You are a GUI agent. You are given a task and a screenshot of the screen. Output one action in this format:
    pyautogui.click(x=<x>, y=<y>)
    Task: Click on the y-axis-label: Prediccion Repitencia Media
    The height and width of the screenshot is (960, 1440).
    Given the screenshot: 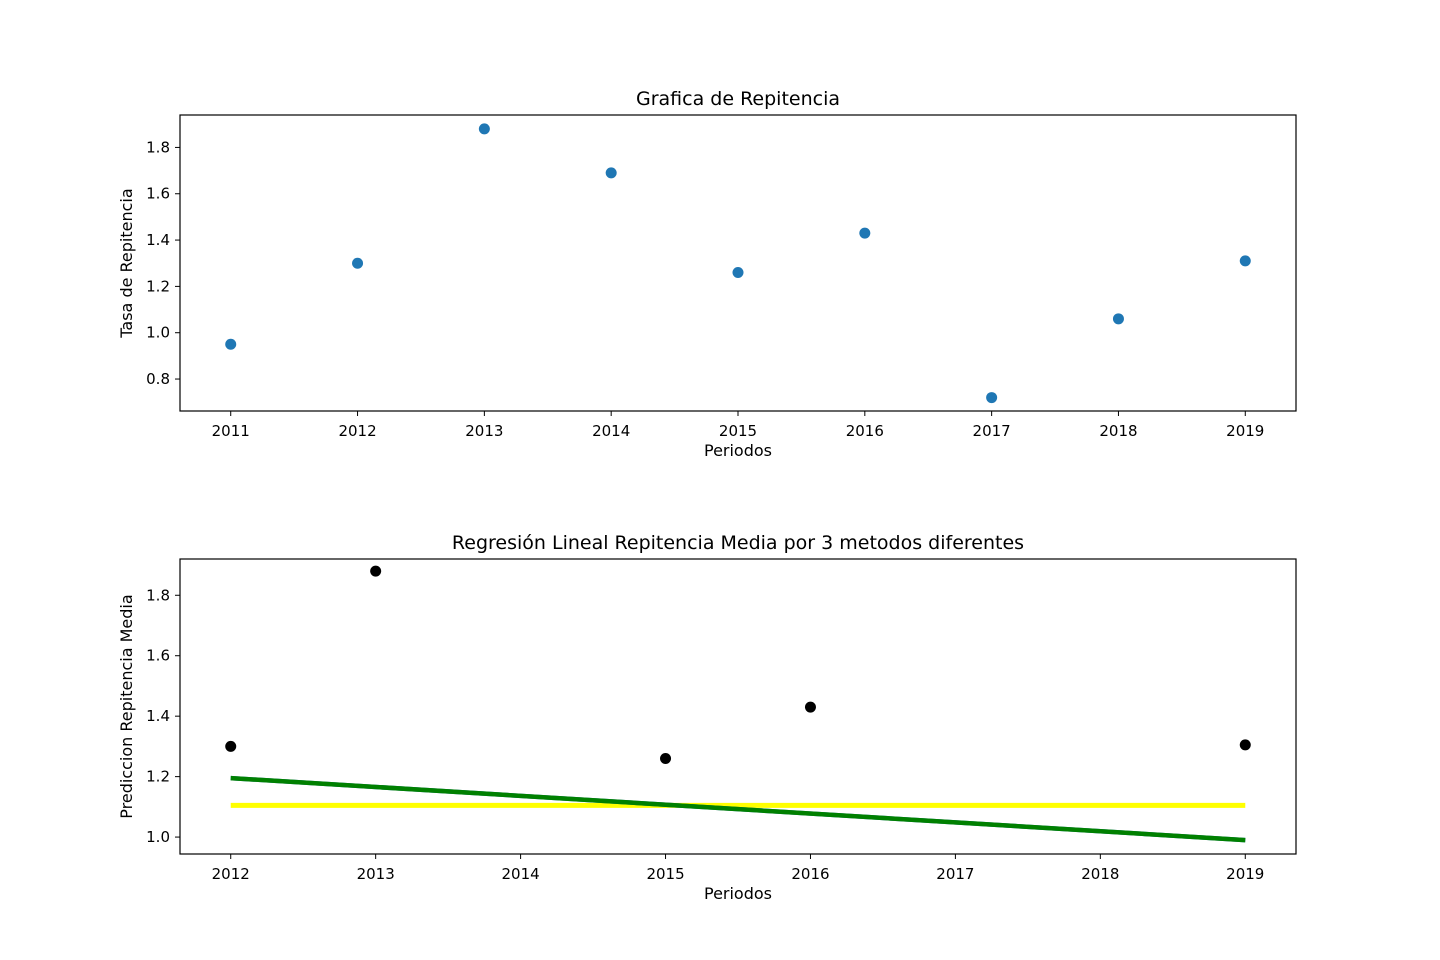 What is the action you would take?
    pyautogui.click(x=126, y=706)
    